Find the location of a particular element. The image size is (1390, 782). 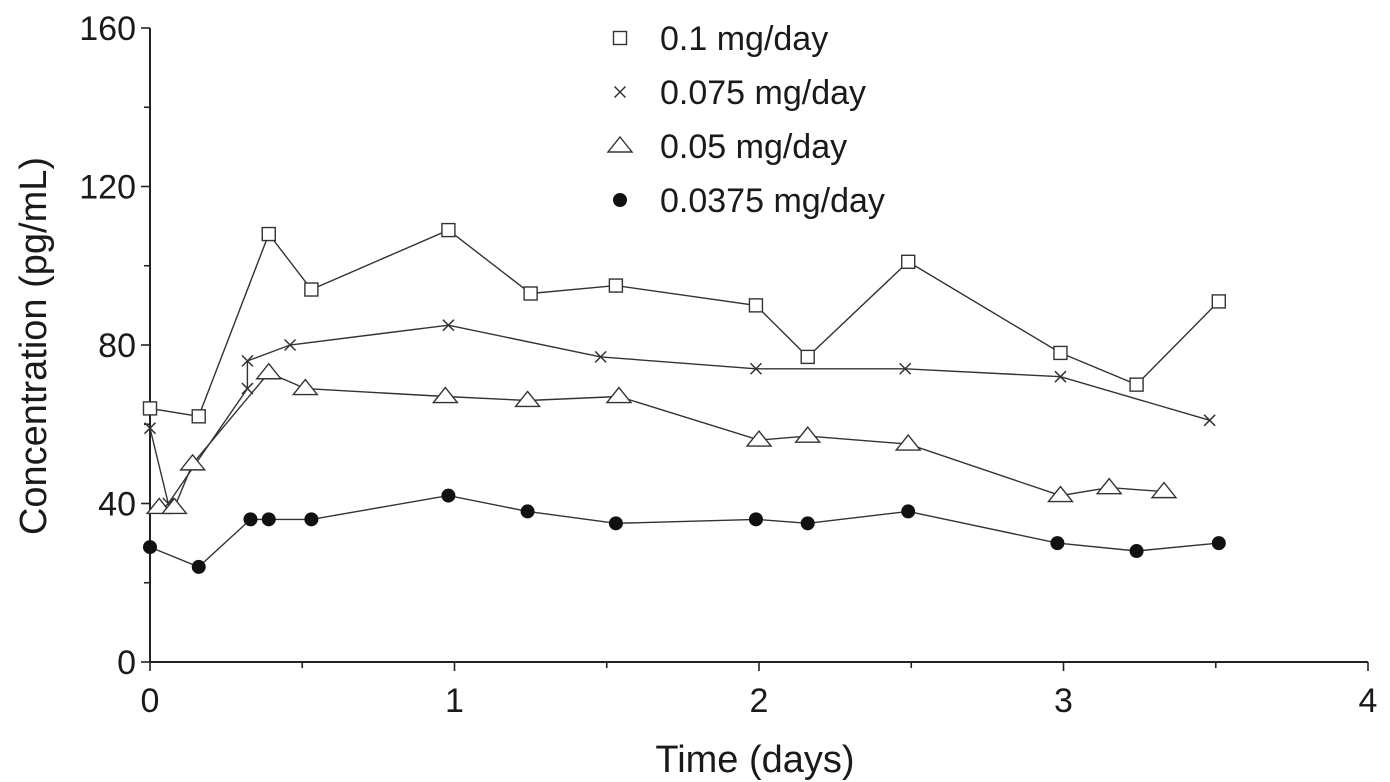

series-line-dot is located at coordinates (684, 531).